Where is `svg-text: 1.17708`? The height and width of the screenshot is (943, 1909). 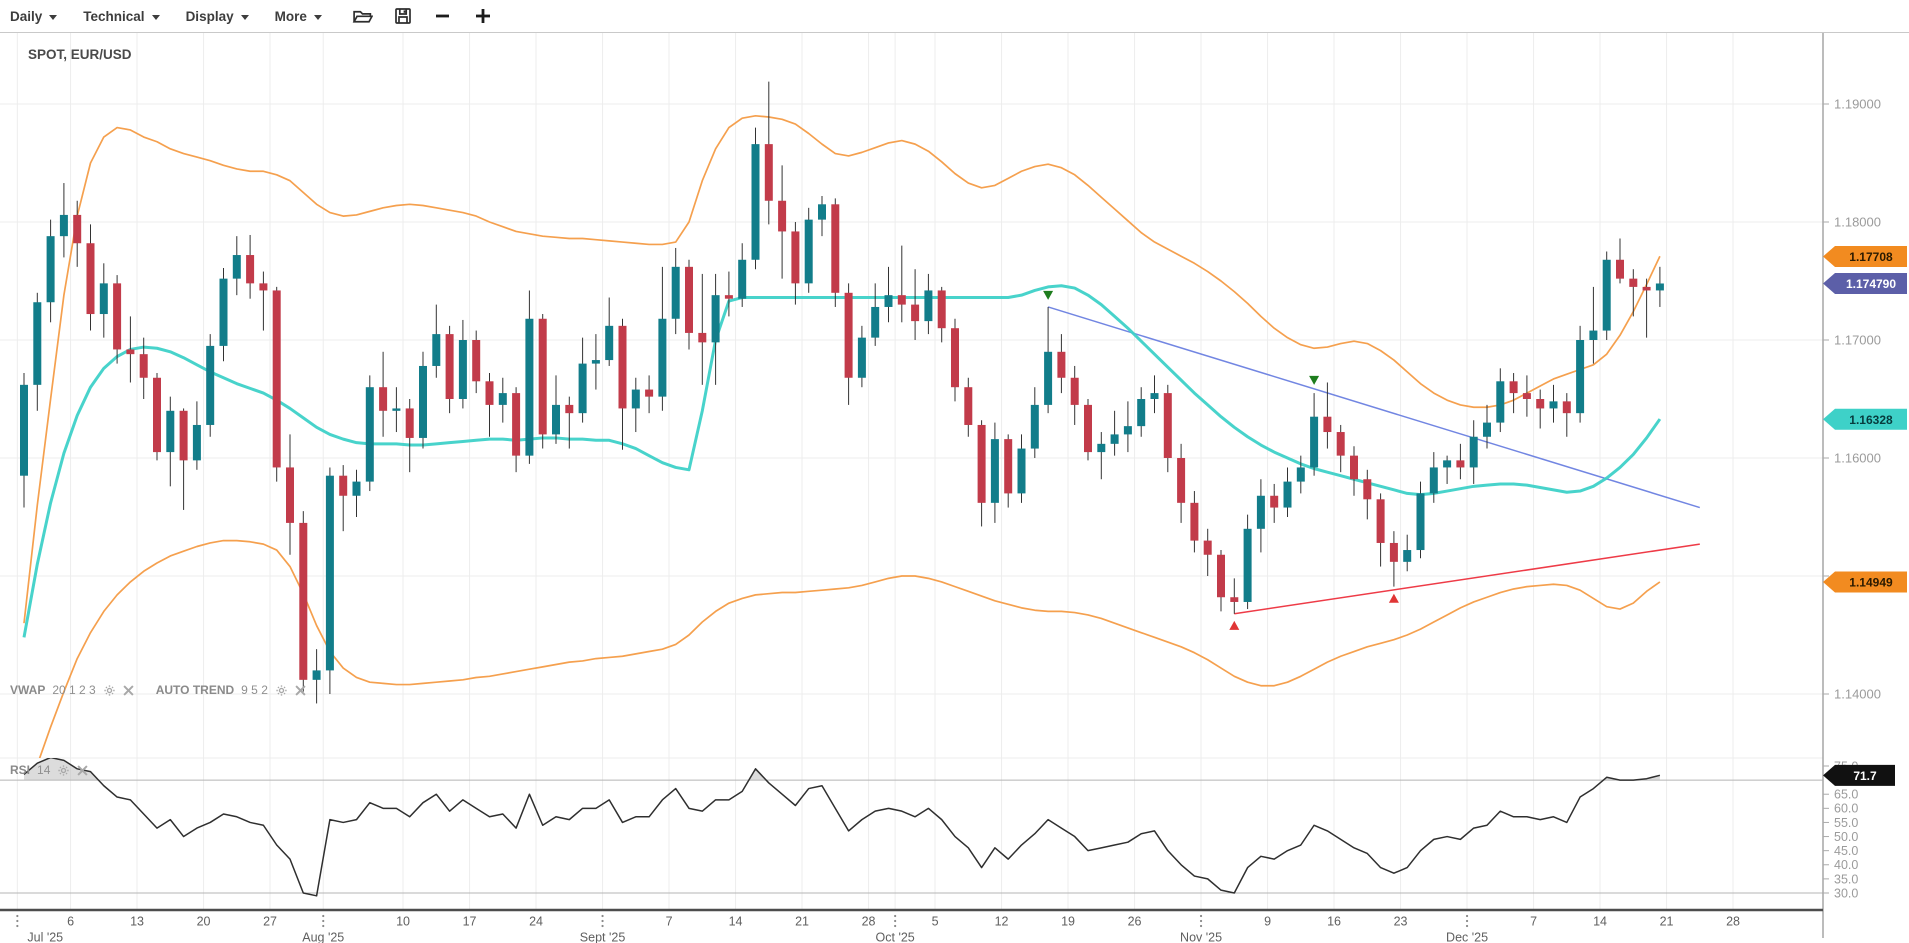
svg-text: 1.17708 is located at coordinates (1871, 257).